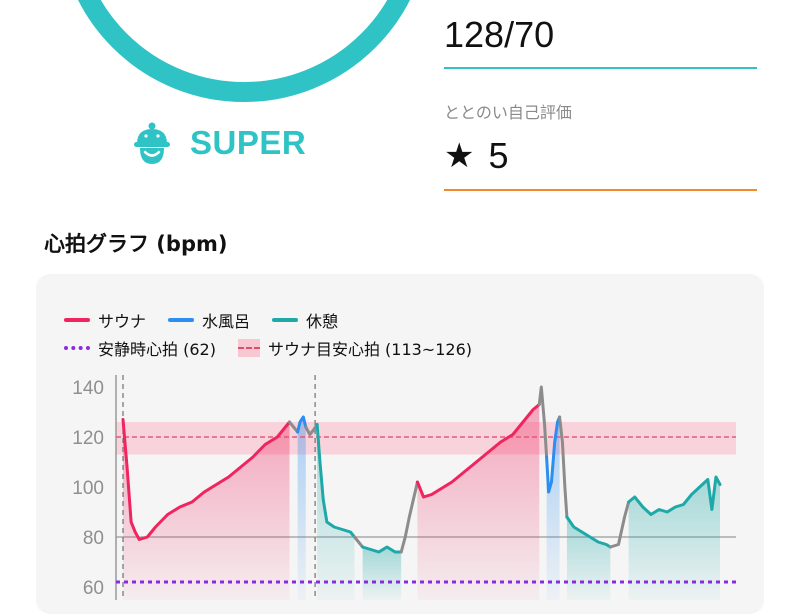 This screenshot has height=614, width=800. Describe the element at coordinates (88, 438) in the screenshot. I see `y-tick-label: 120` at that location.